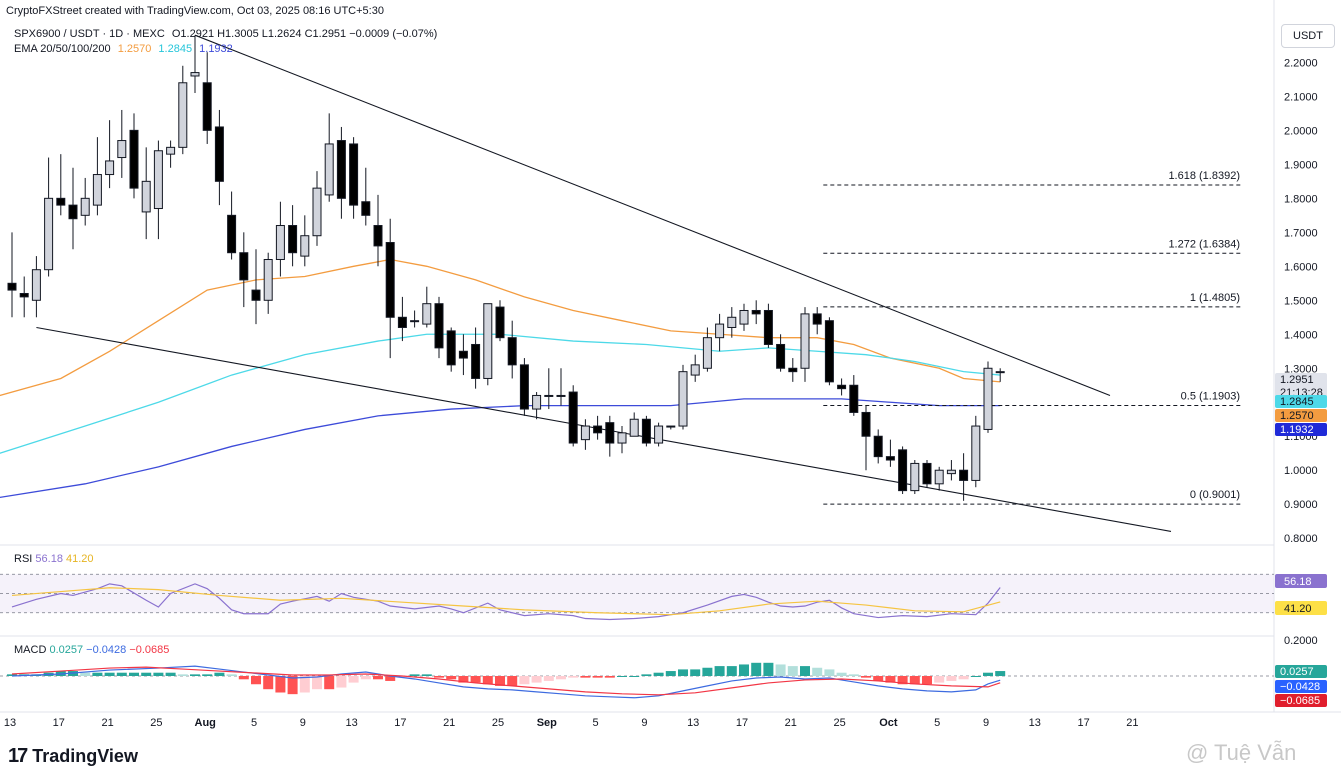  I want to click on fib-level-label: 0 (0.9001), so click(1215, 495).